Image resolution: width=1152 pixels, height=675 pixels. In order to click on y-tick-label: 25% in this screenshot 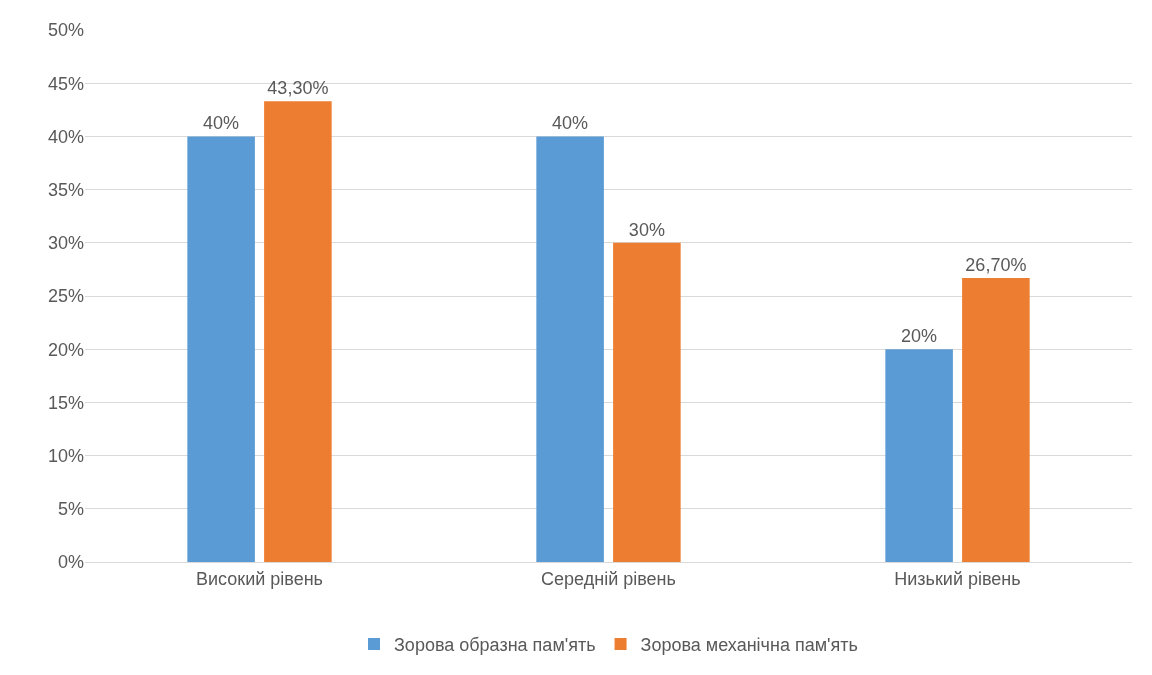, I will do `click(65, 296)`.